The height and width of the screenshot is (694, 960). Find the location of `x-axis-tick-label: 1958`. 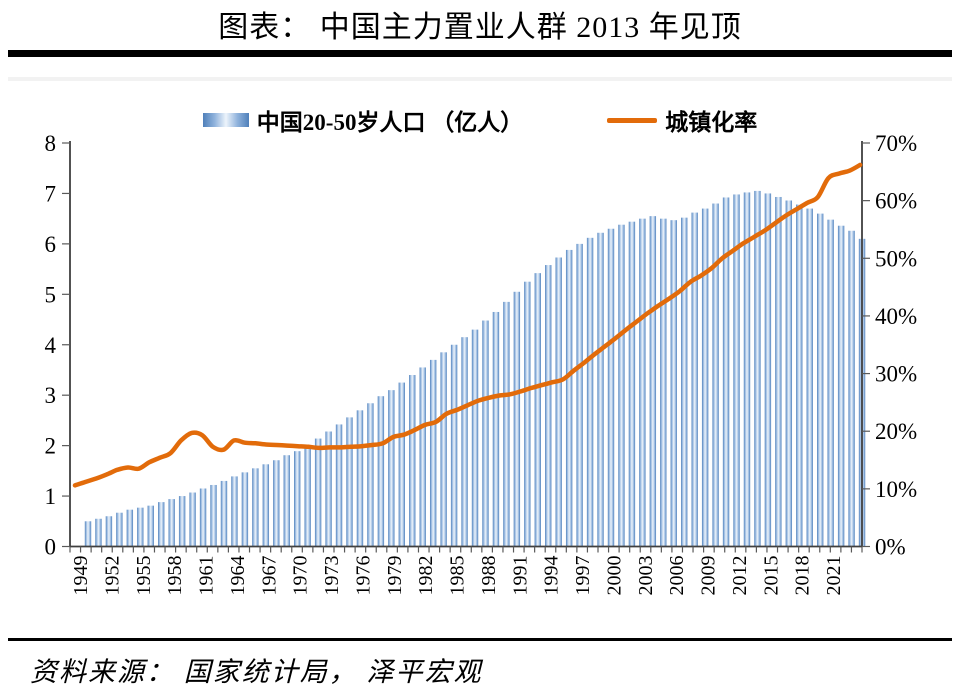

x-axis-tick-label: 1958 is located at coordinates (175, 576).